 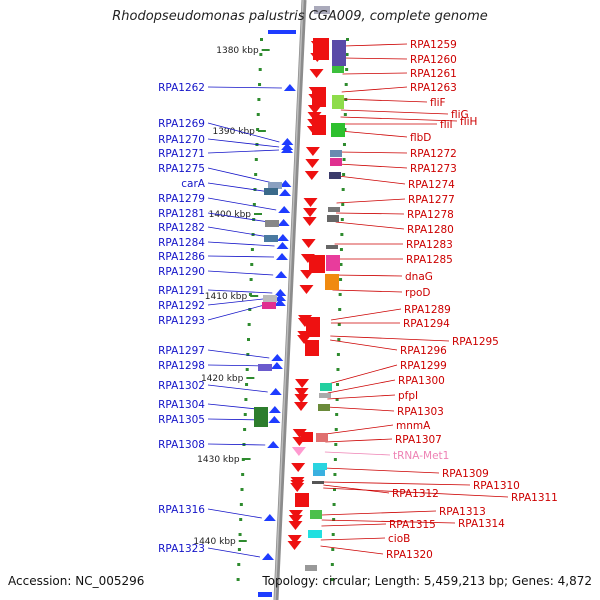 I want to click on gene-label: RPA1280, so click(x=430, y=230).